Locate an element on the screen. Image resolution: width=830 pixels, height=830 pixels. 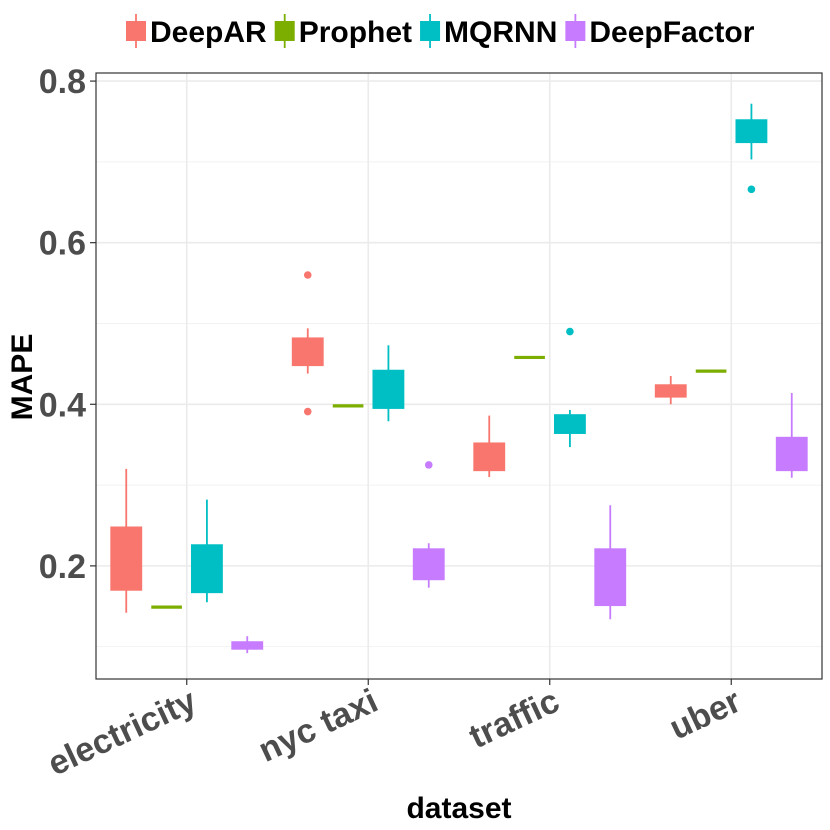
box-deepar-traffic is located at coordinates (489, 446).